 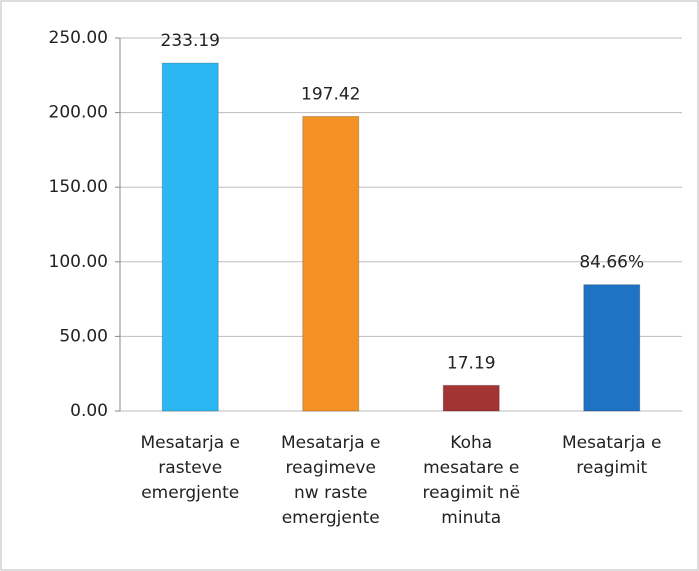 I want to click on data-label: 17.19, so click(x=471, y=363).